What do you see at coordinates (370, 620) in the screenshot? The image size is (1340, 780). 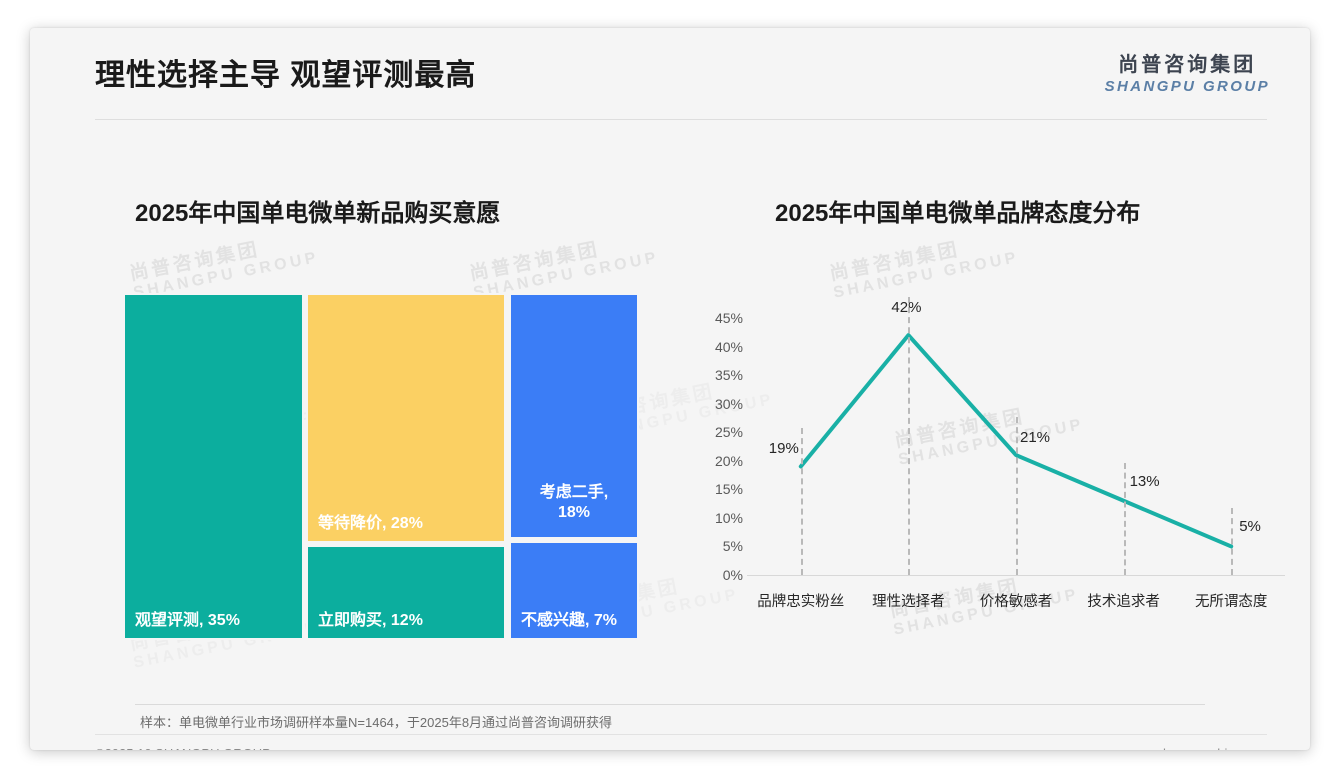 I see `treemap-tile-label: 立即购买, 12%` at bounding box center [370, 620].